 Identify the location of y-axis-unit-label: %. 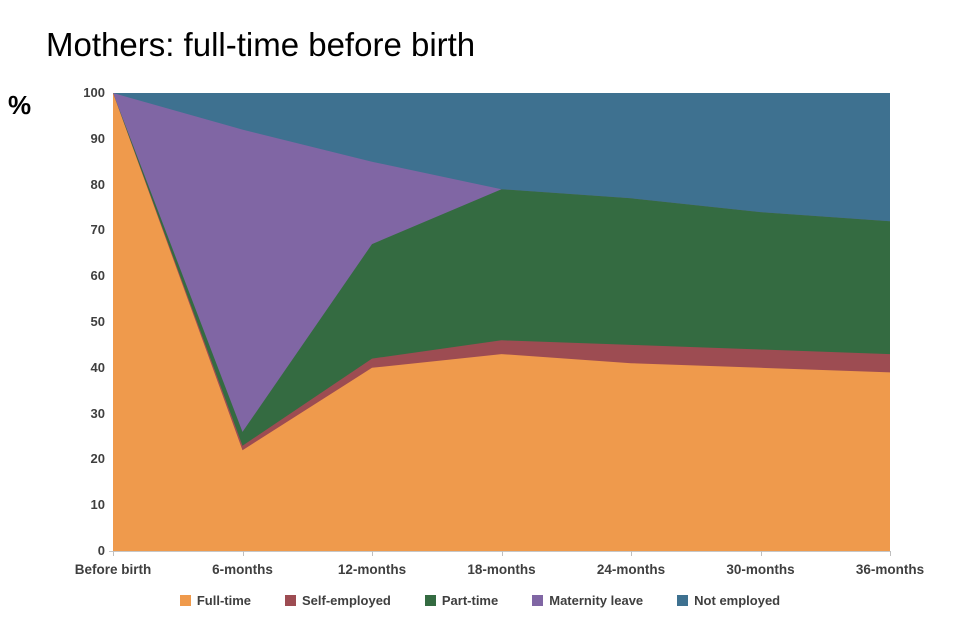
(20, 105).